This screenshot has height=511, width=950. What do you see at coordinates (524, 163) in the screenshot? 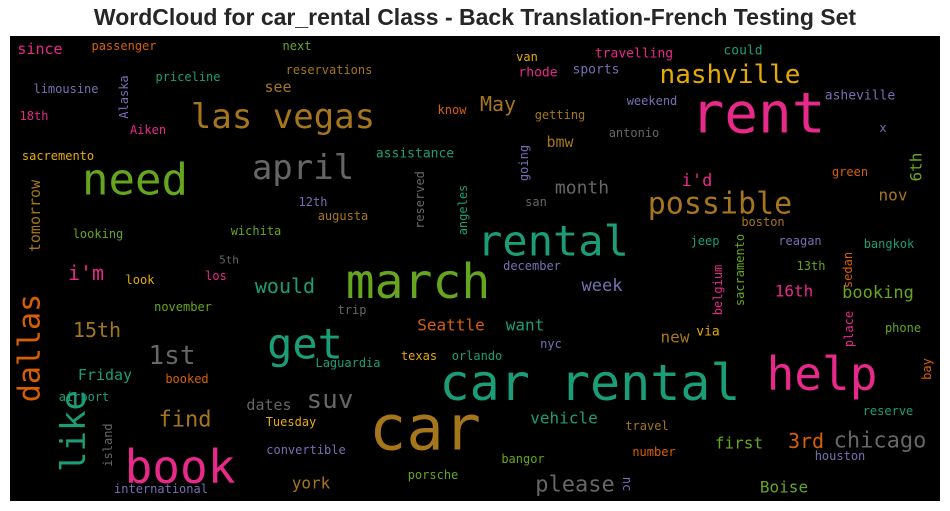
I see `word-going: going` at bounding box center [524, 163].